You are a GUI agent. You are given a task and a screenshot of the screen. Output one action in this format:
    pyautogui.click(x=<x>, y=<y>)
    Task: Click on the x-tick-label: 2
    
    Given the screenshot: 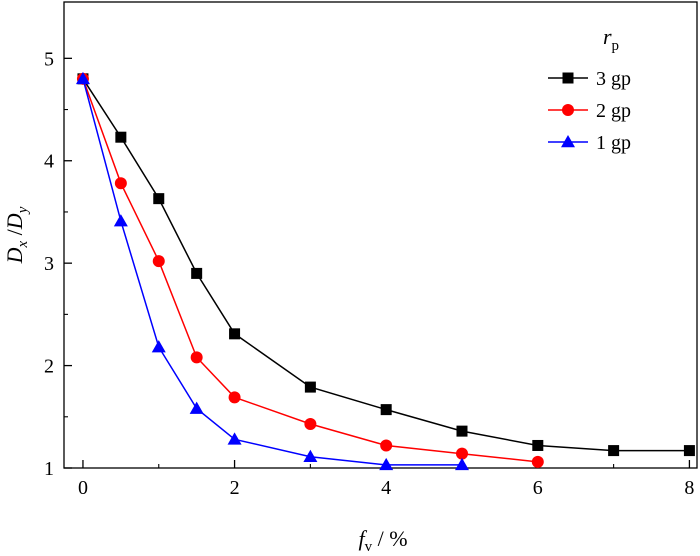 What is the action you would take?
    pyautogui.click(x=235, y=488)
    